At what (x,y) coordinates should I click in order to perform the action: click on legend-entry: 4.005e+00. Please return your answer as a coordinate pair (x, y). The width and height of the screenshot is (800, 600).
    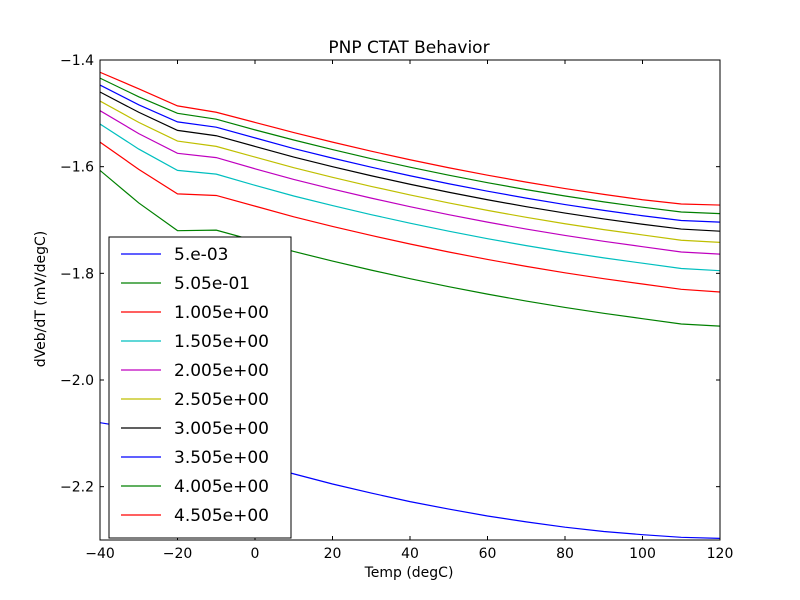
    Looking at the image, I should click on (221, 487).